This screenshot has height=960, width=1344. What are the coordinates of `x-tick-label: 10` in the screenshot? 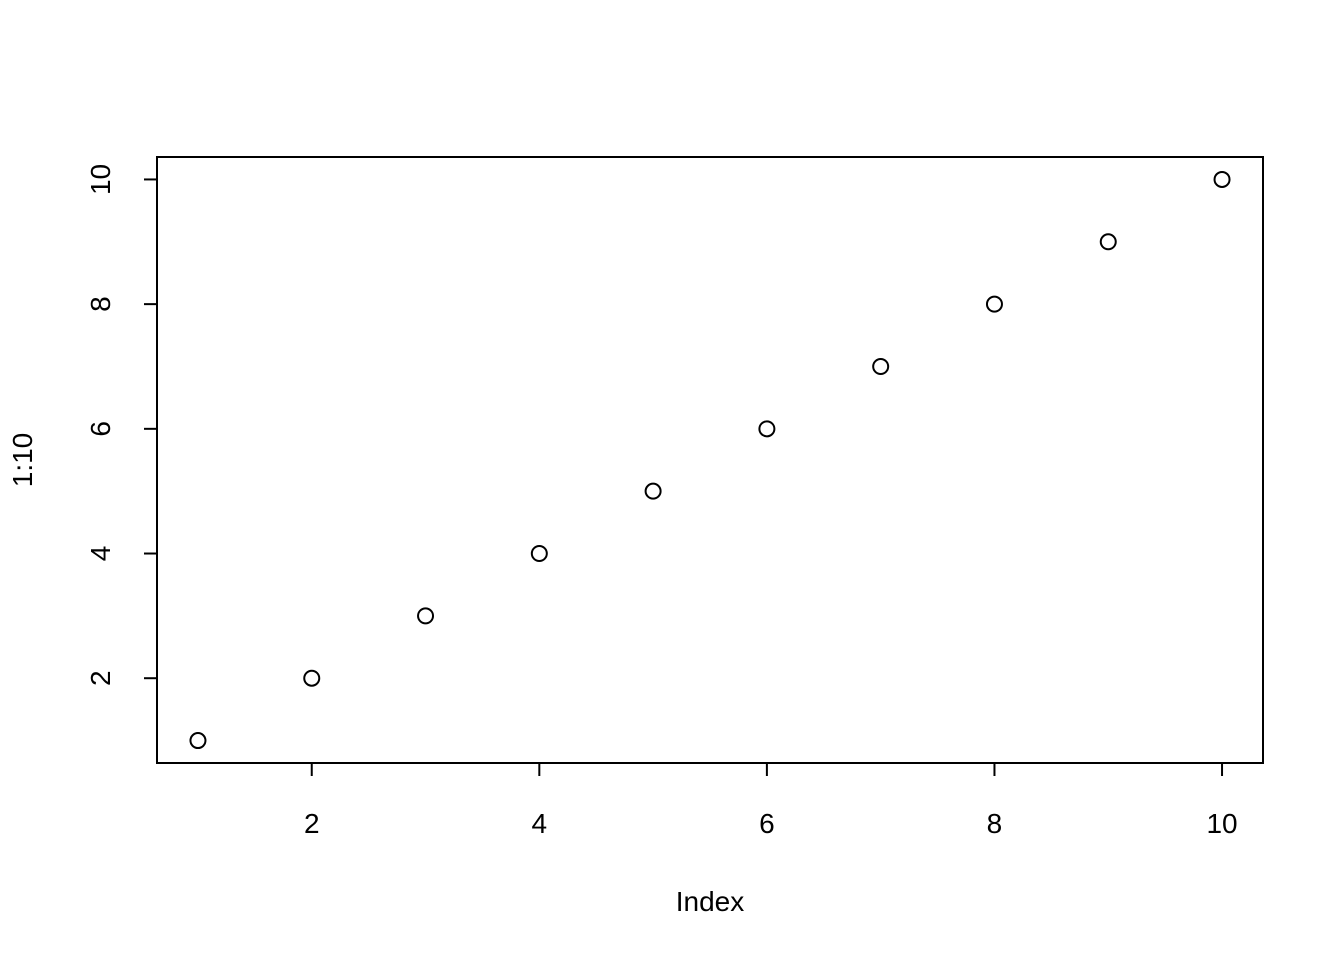 It's located at (1221, 823).